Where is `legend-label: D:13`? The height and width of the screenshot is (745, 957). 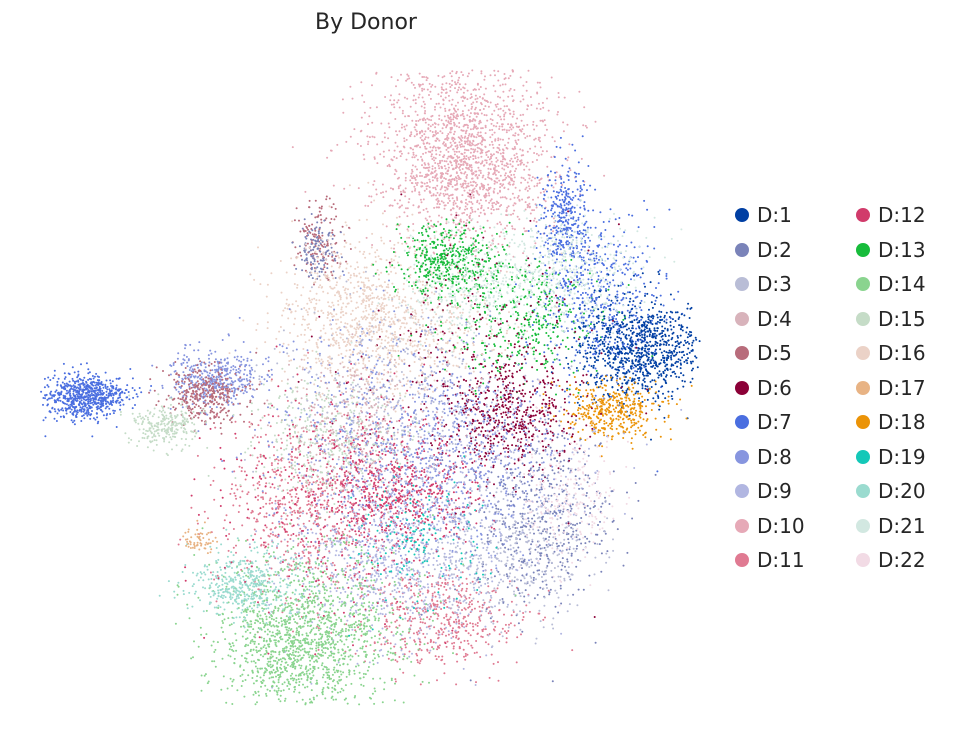
legend-label: D:13 is located at coordinates (902, 249).